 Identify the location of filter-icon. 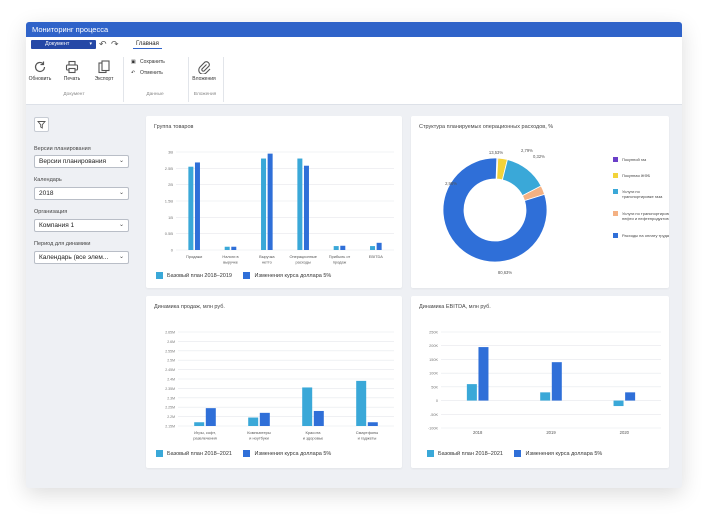
(41, 125).